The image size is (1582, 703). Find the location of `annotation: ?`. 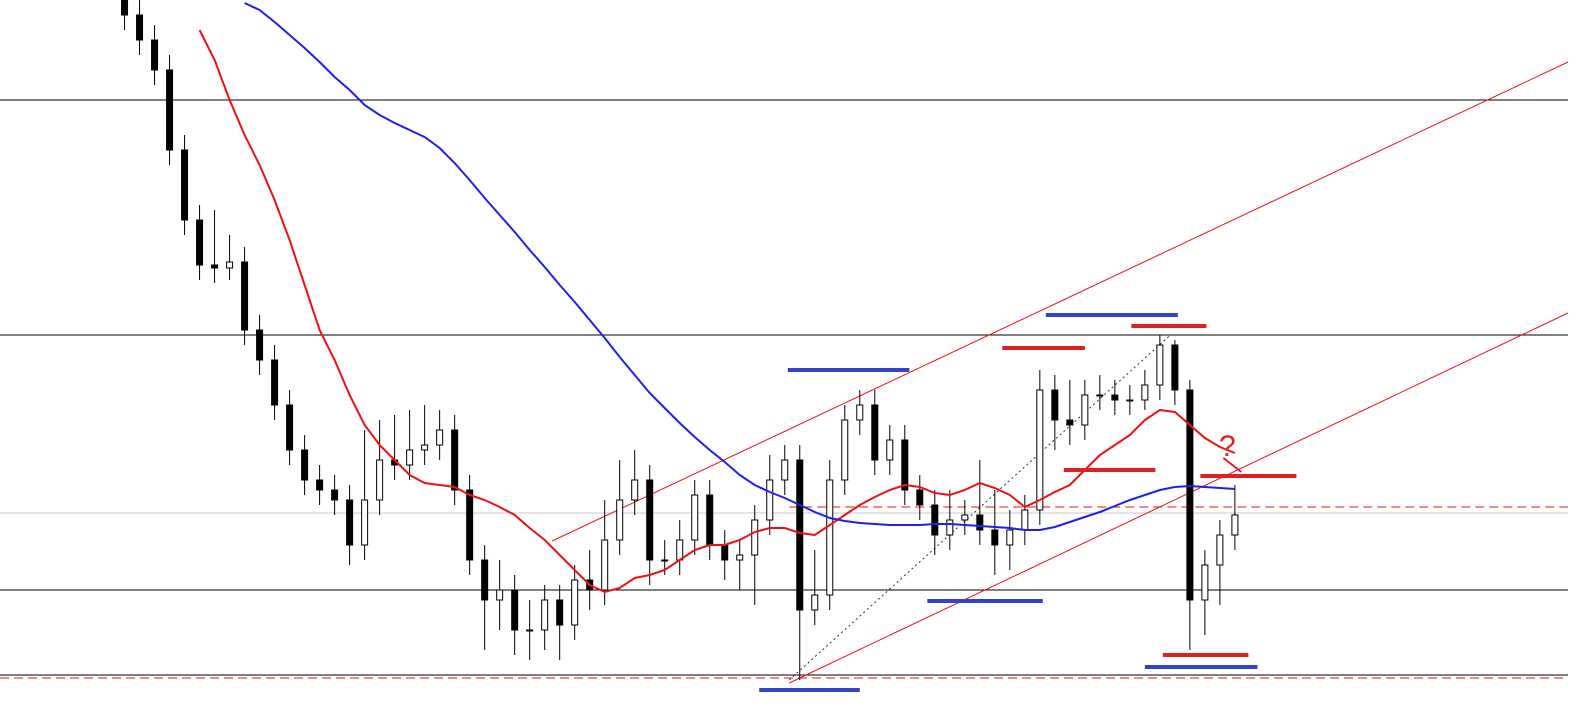

annotation: ? is located at coordinates (1227, 446).